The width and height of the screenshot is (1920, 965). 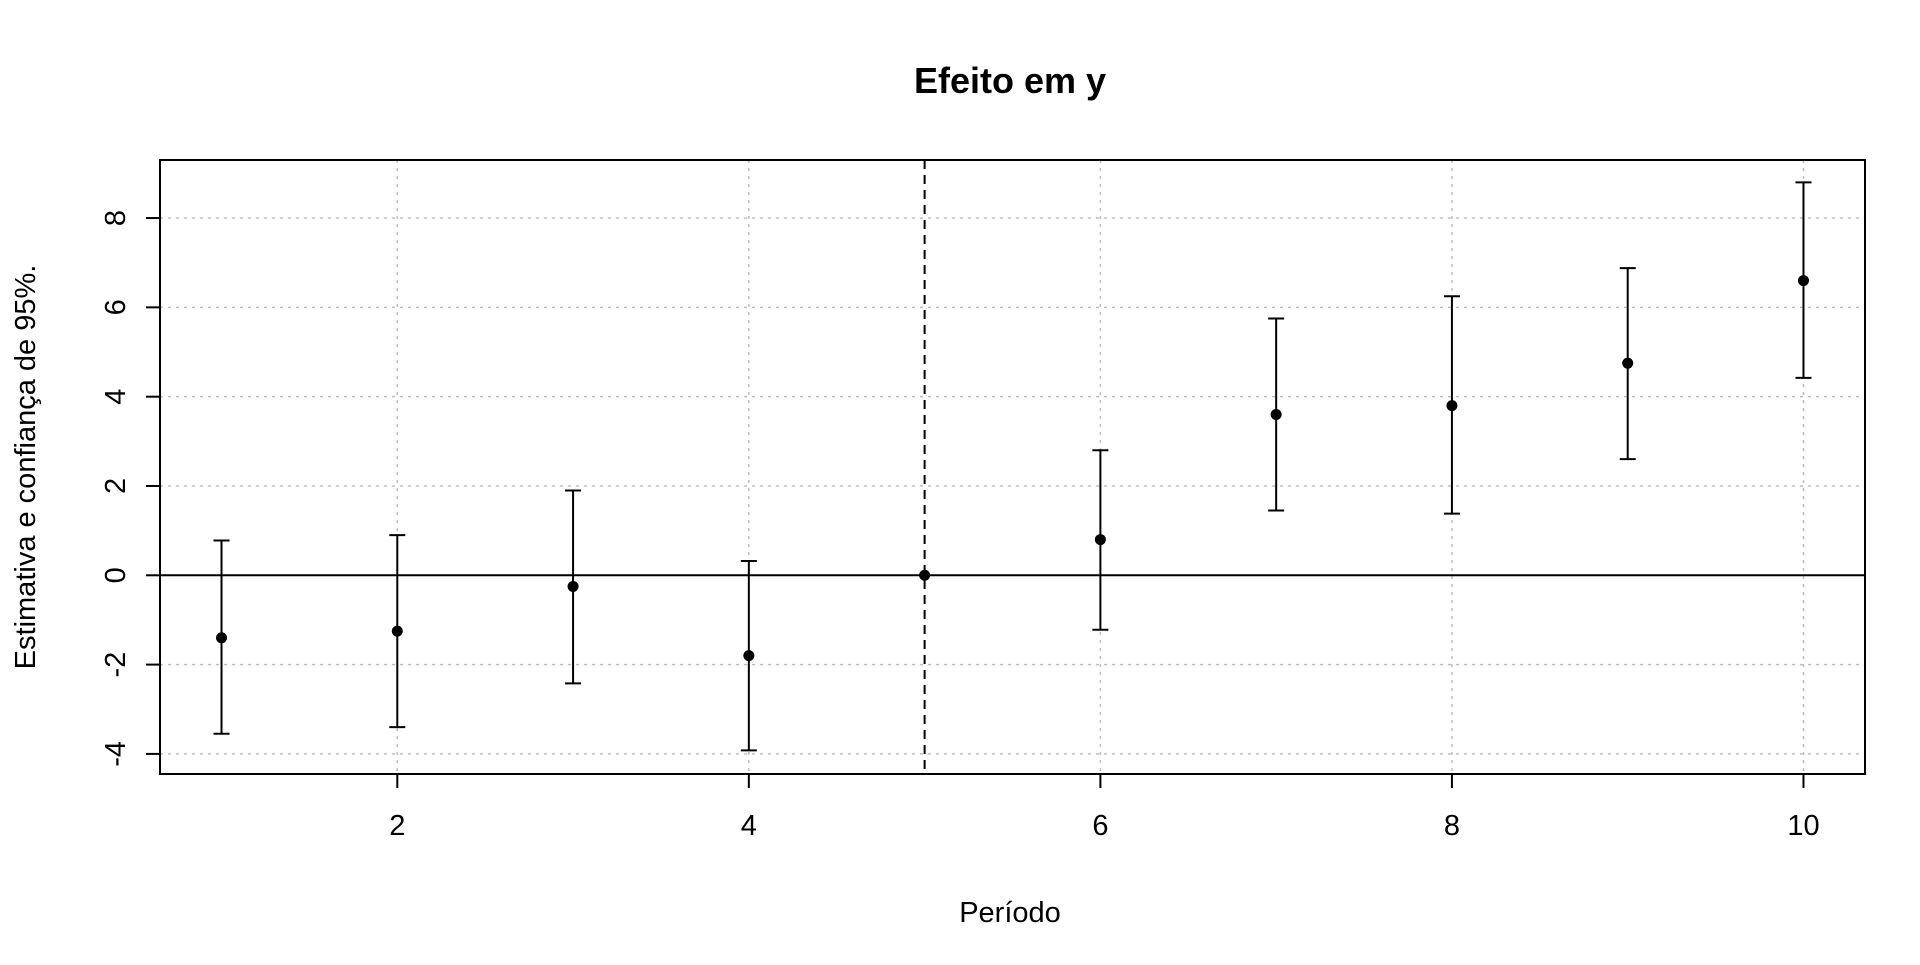 What do you see at coordinates (1010, 80) in the screenshot?
I see `chart-title: Efeito em y` at bounding box center [1010, 80].